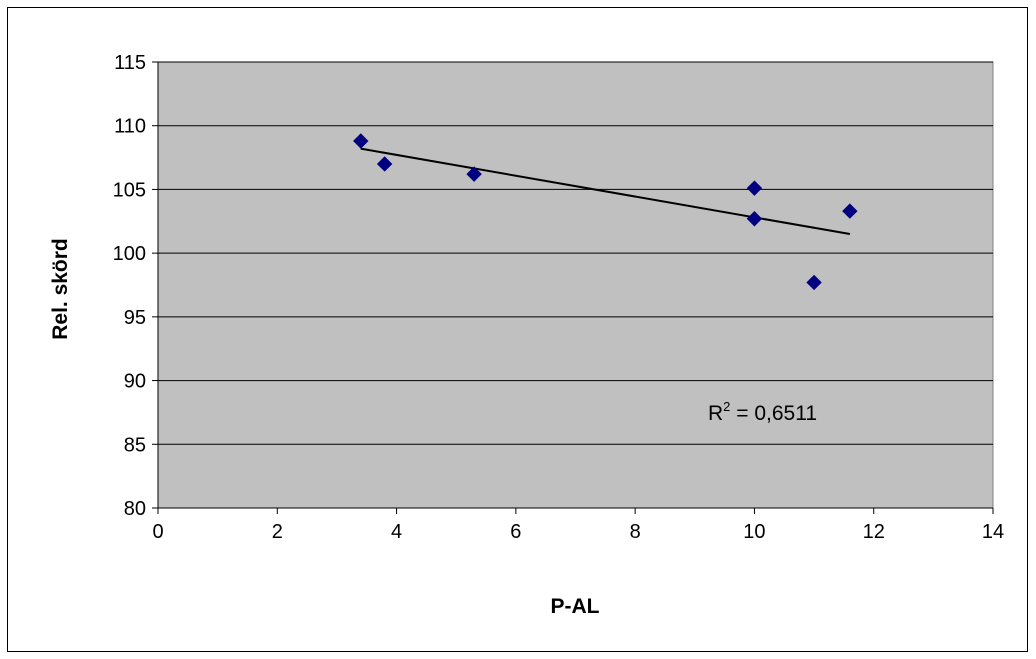 The width and height of the screenshot is (1036, 659). Describe the element at coordinates (135, 509) in the screenshot. I see `y-tick-label-80: 80` at that location.